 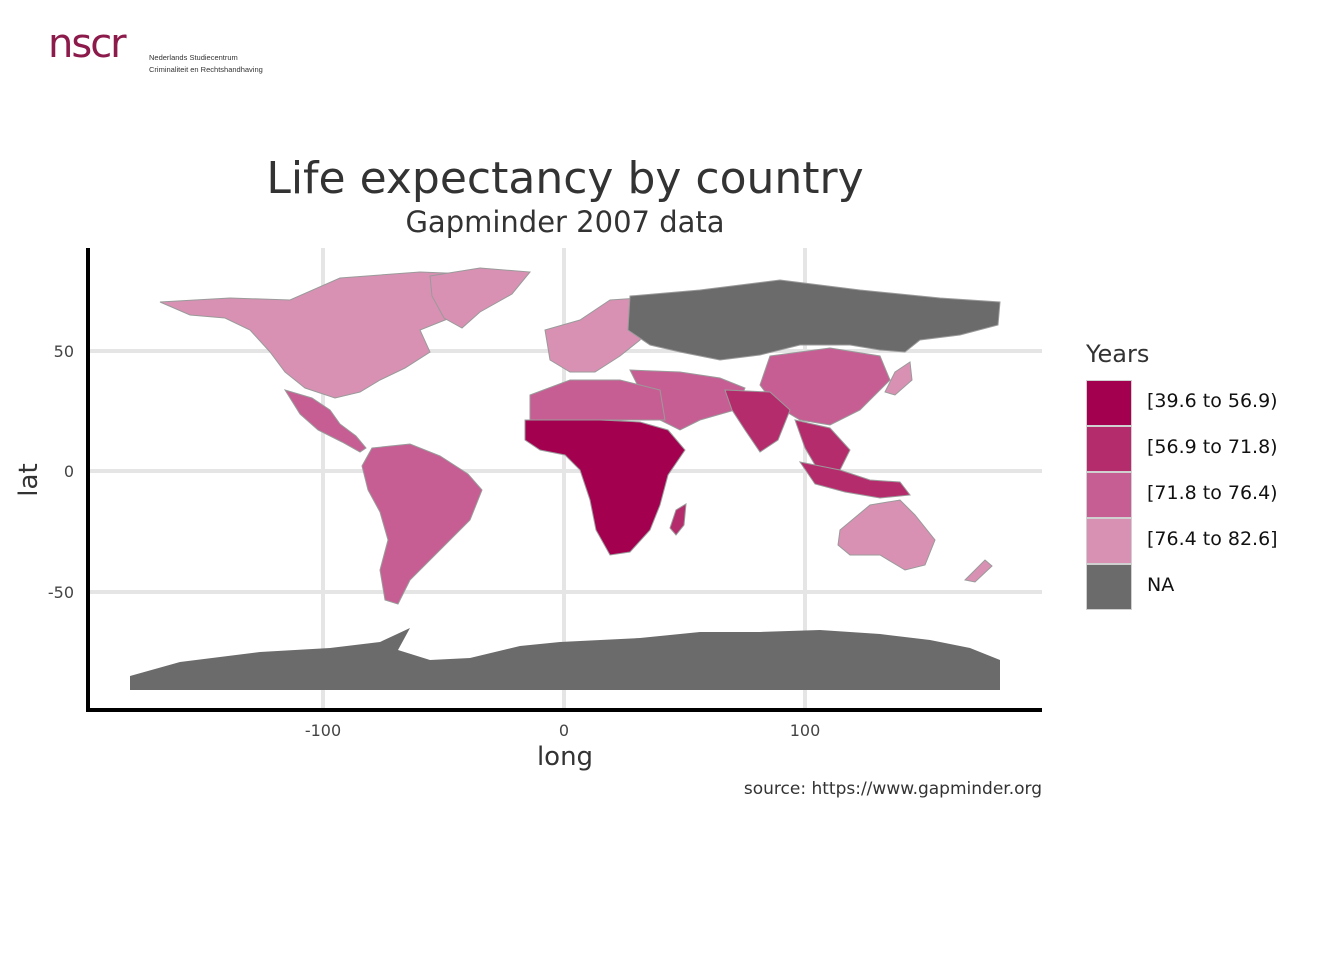 I want to click on logo-text-line-2: Criminaliteit en Rechtshandhaving, so click(x=206, y=69).